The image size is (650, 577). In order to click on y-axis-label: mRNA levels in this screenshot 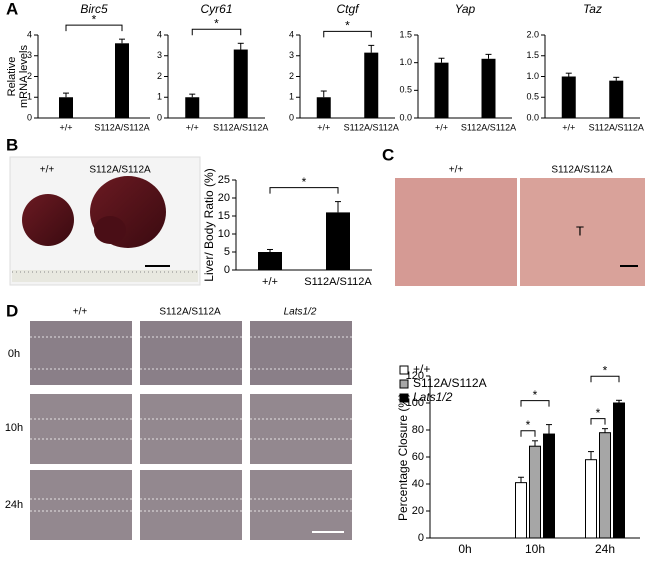, I will do `click(24, 76)`.